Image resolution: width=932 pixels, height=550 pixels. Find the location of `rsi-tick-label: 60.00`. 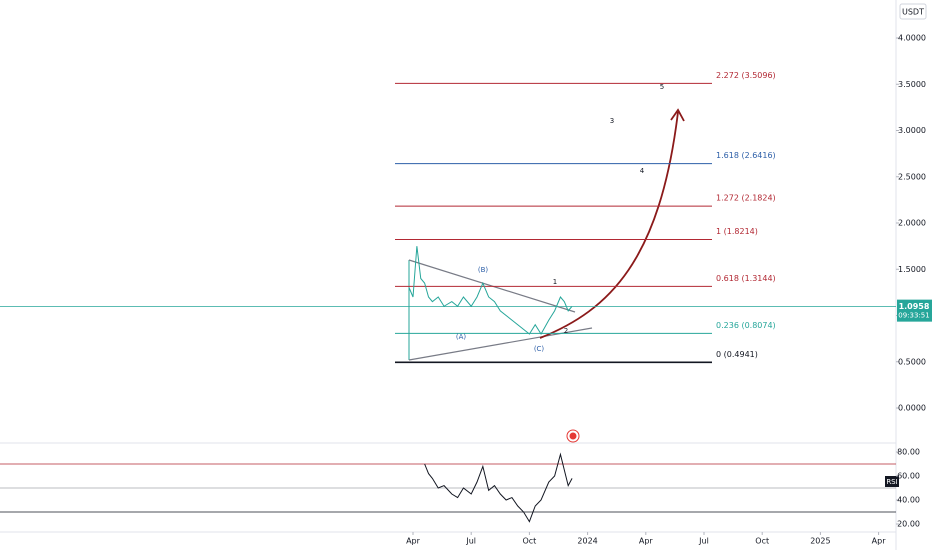

rsi-tick-label: 60.00 is located at coordinates (908, 476).